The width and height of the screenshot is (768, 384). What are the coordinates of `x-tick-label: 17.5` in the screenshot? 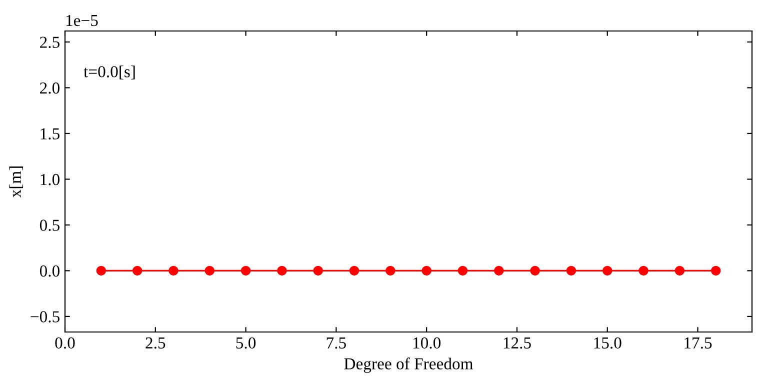 It's located at (698, 343).